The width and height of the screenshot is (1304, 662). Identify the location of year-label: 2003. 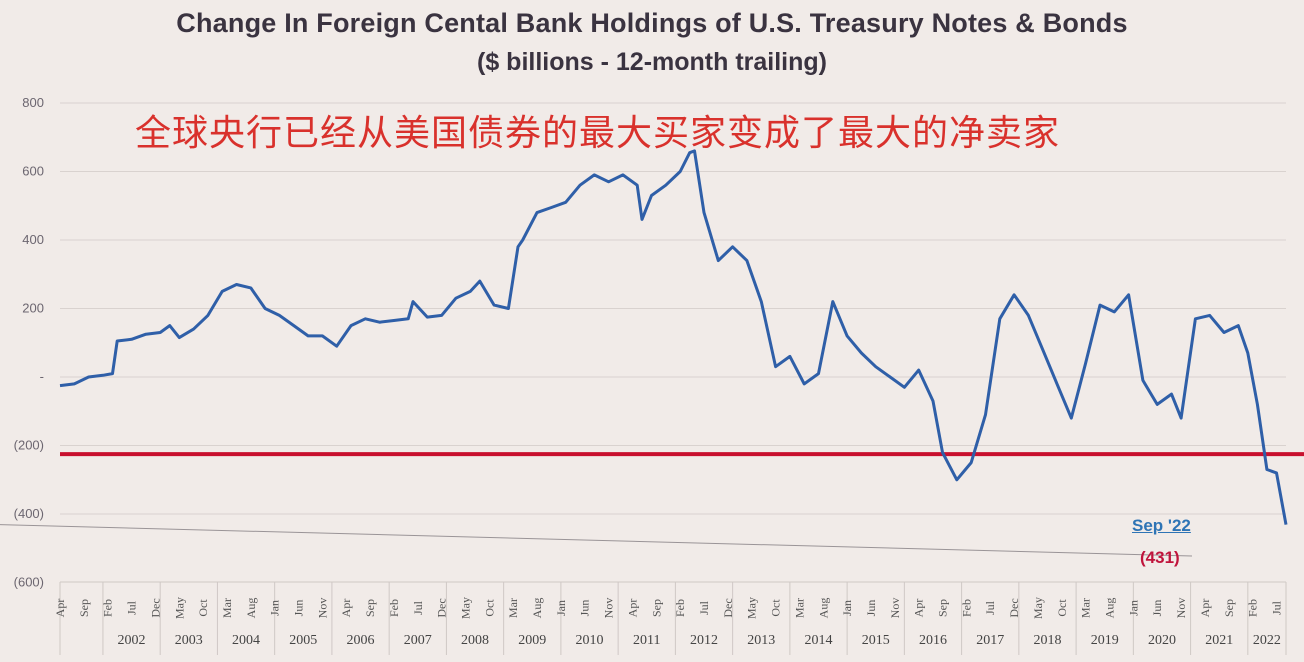
(189, 640).